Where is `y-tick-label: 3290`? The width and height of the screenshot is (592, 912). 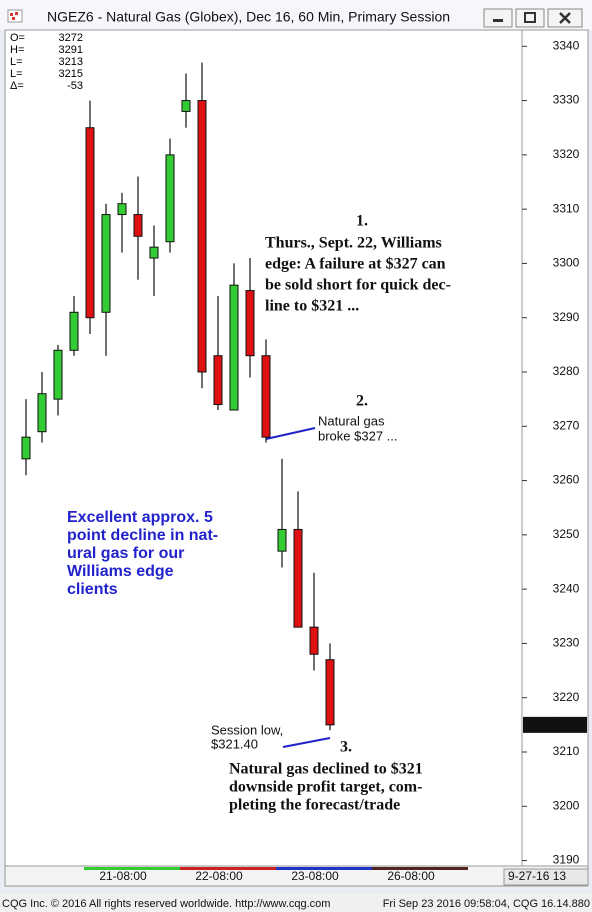 y-tick-label: 3290 is located at coordinates (566, 317).